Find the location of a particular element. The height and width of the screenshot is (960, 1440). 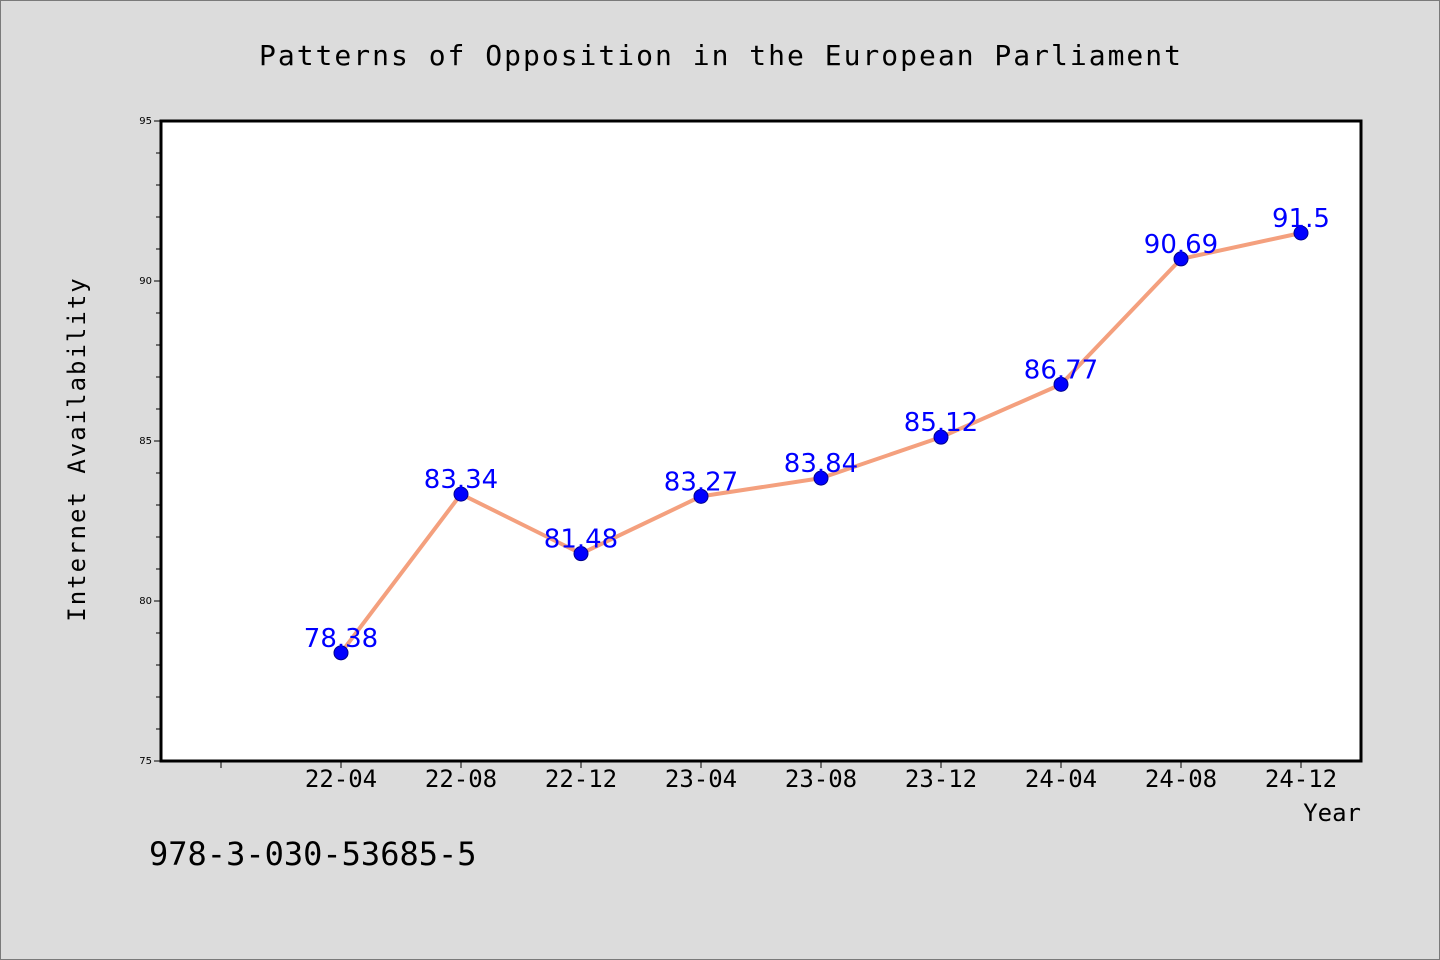

data-label: 86.77 is located at coordinates (1061, 370).